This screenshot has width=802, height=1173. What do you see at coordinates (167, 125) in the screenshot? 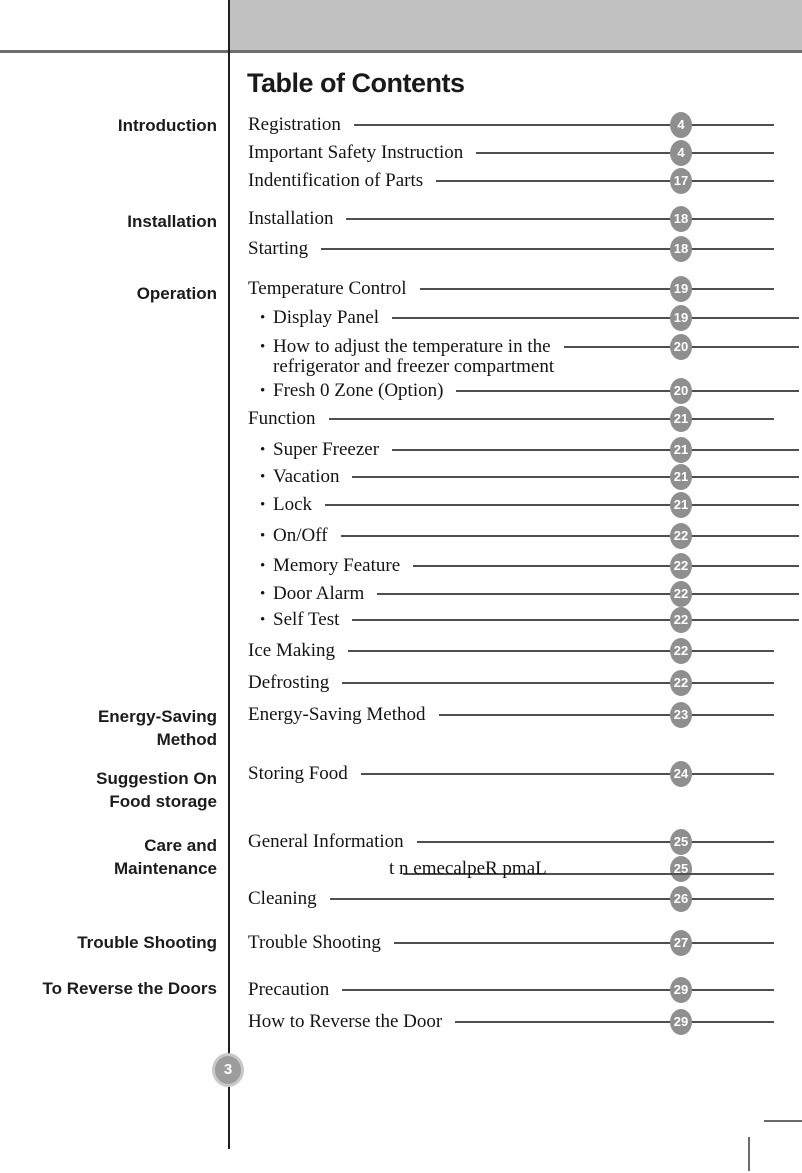
I see `sidebar-section-label-line: Introduction` at bounding box center [167, 125].